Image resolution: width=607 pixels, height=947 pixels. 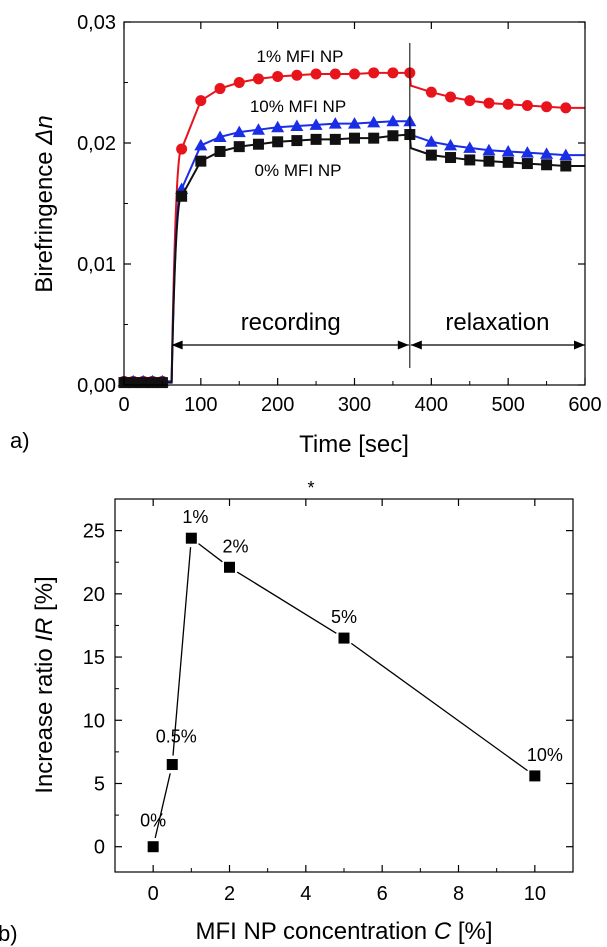 I want to click on chart-b-xlabel-symbol: C, so click(x=443, y=931).